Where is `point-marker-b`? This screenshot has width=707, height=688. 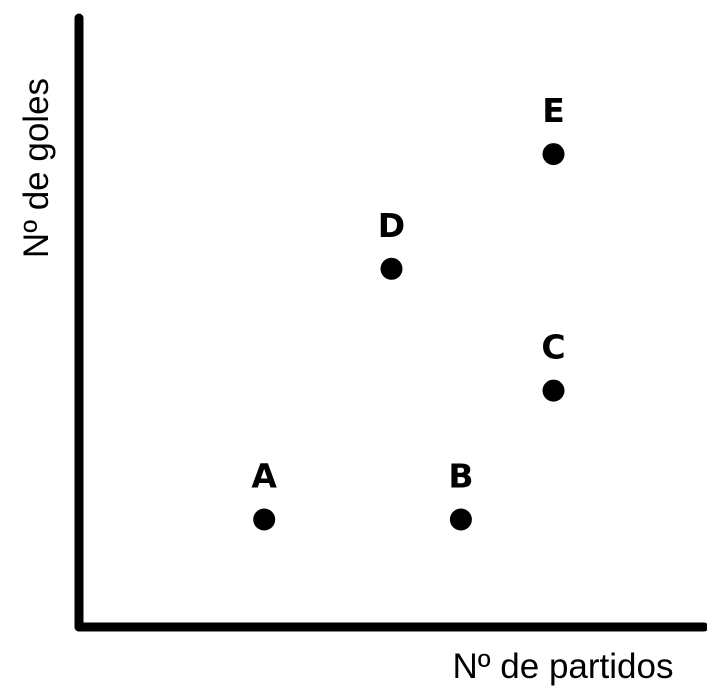
point-marker-b is located at coordinates (460, 519).